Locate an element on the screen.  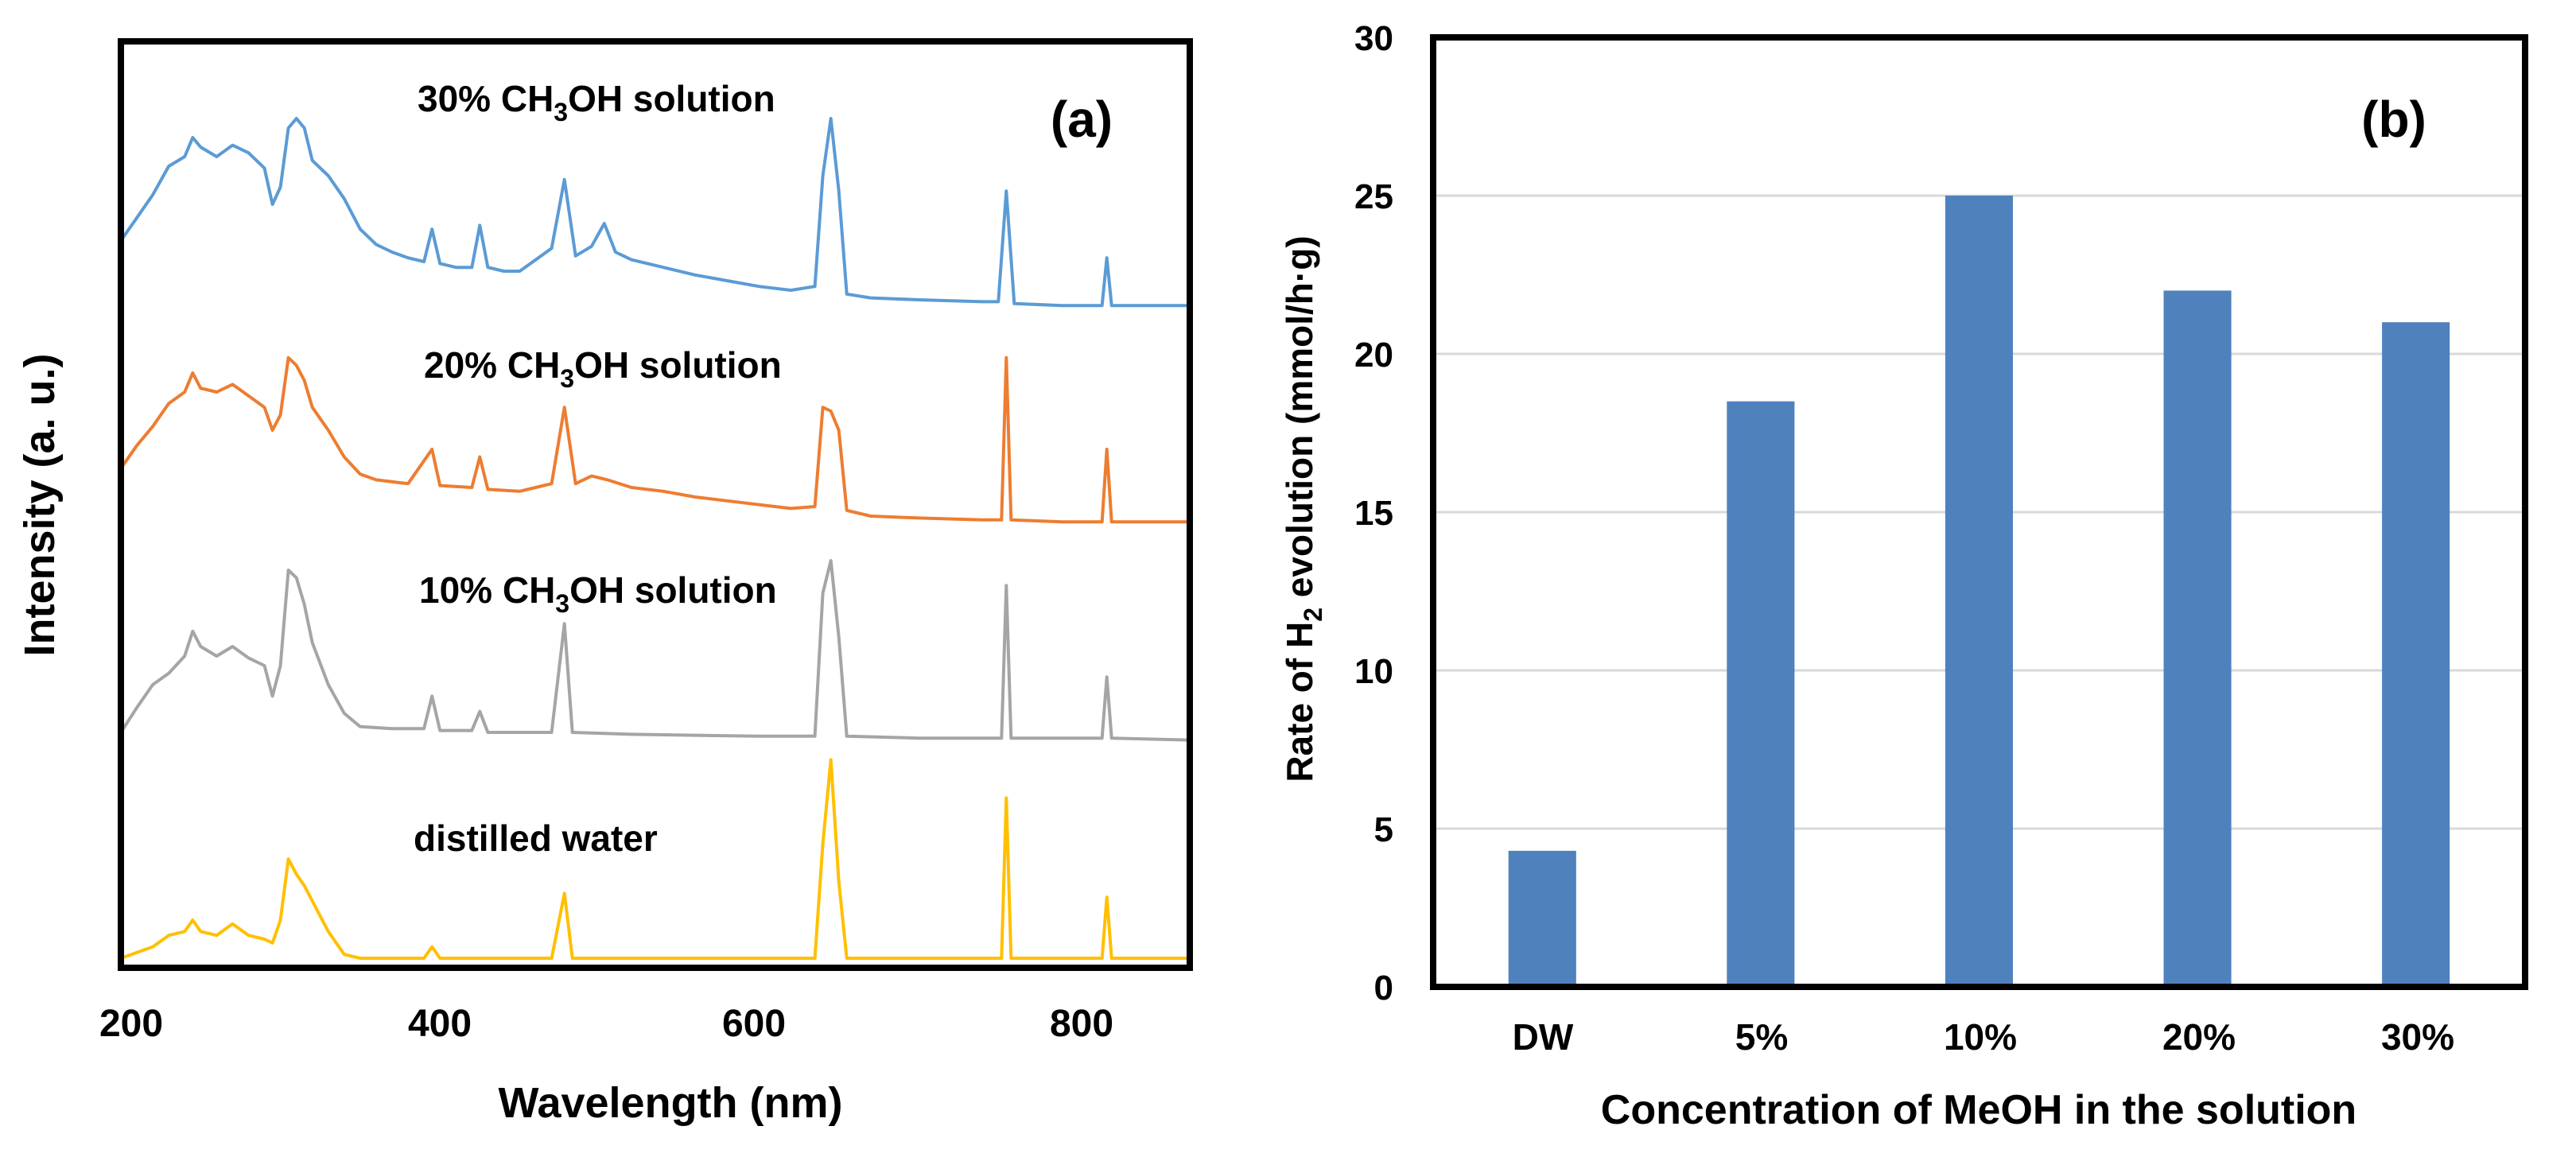
spectrum-line-20-ch3oh-solution is located at coordinates (654, 439).